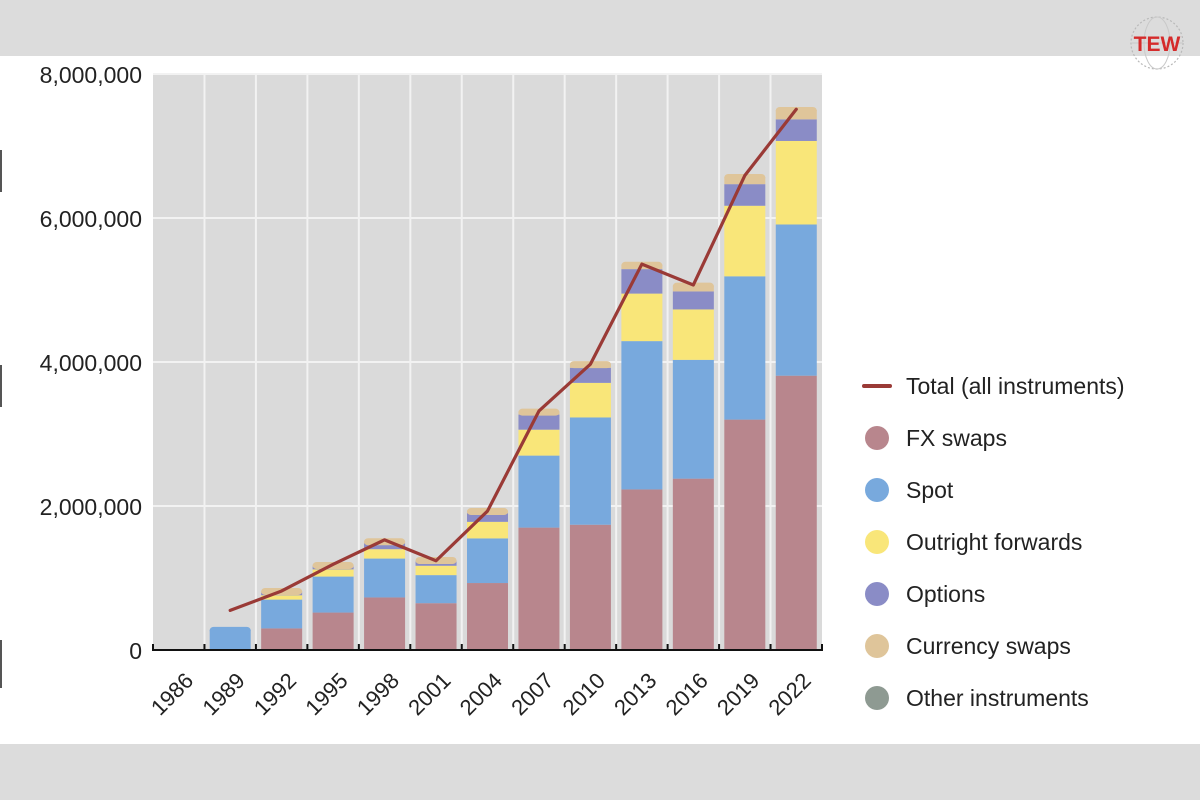 The width and height of the screenshot is (1200, 800). I want to click on x-tick-label: 2022, so click(790, 694).